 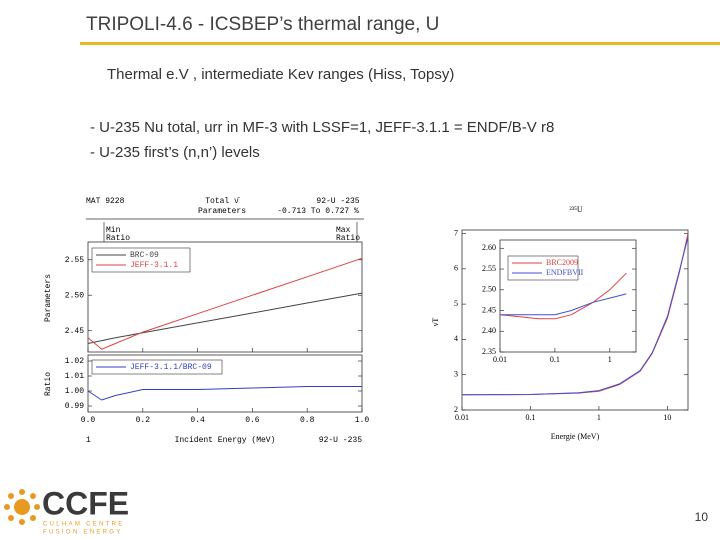 I want to click on legend-label: BRC2009, so click(x=562, y=262).